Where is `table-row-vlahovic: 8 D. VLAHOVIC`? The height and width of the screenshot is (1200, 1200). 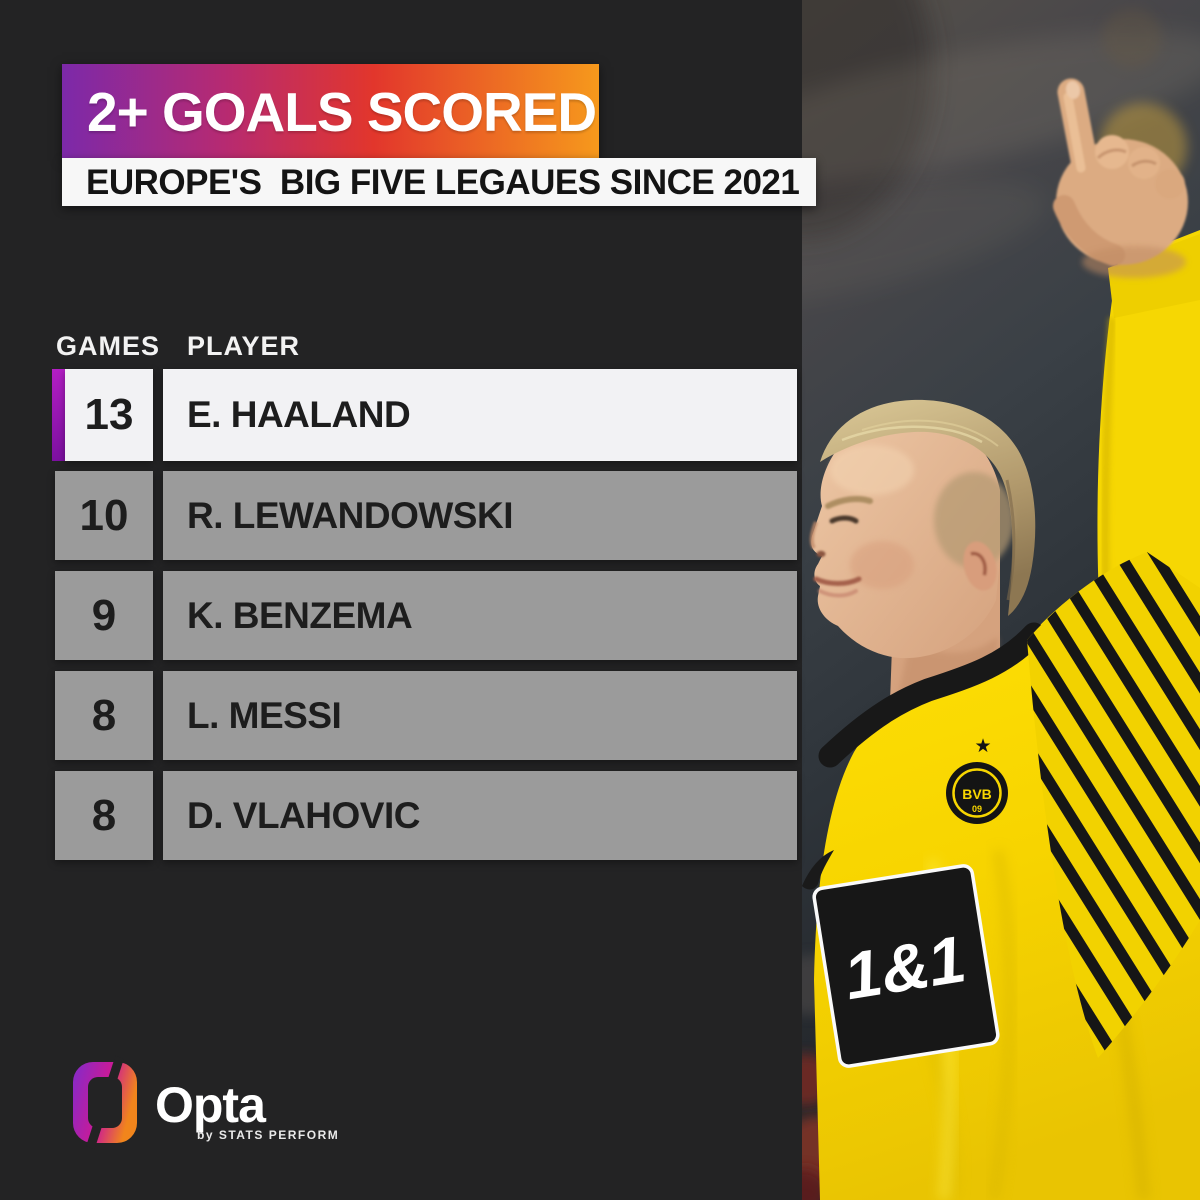 table-row-vlahovic: 8 D. VLAHOVIC is located at coordinates (600, 815).